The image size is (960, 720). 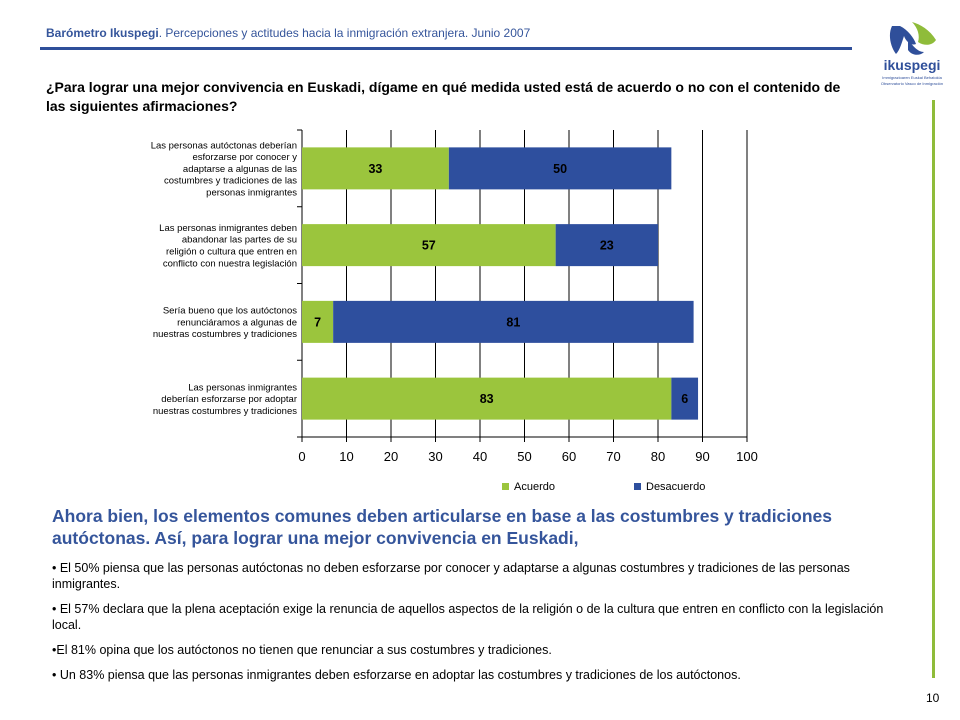 I want to click on legend-label: Desacuerdo, so click(x=675, y=487).